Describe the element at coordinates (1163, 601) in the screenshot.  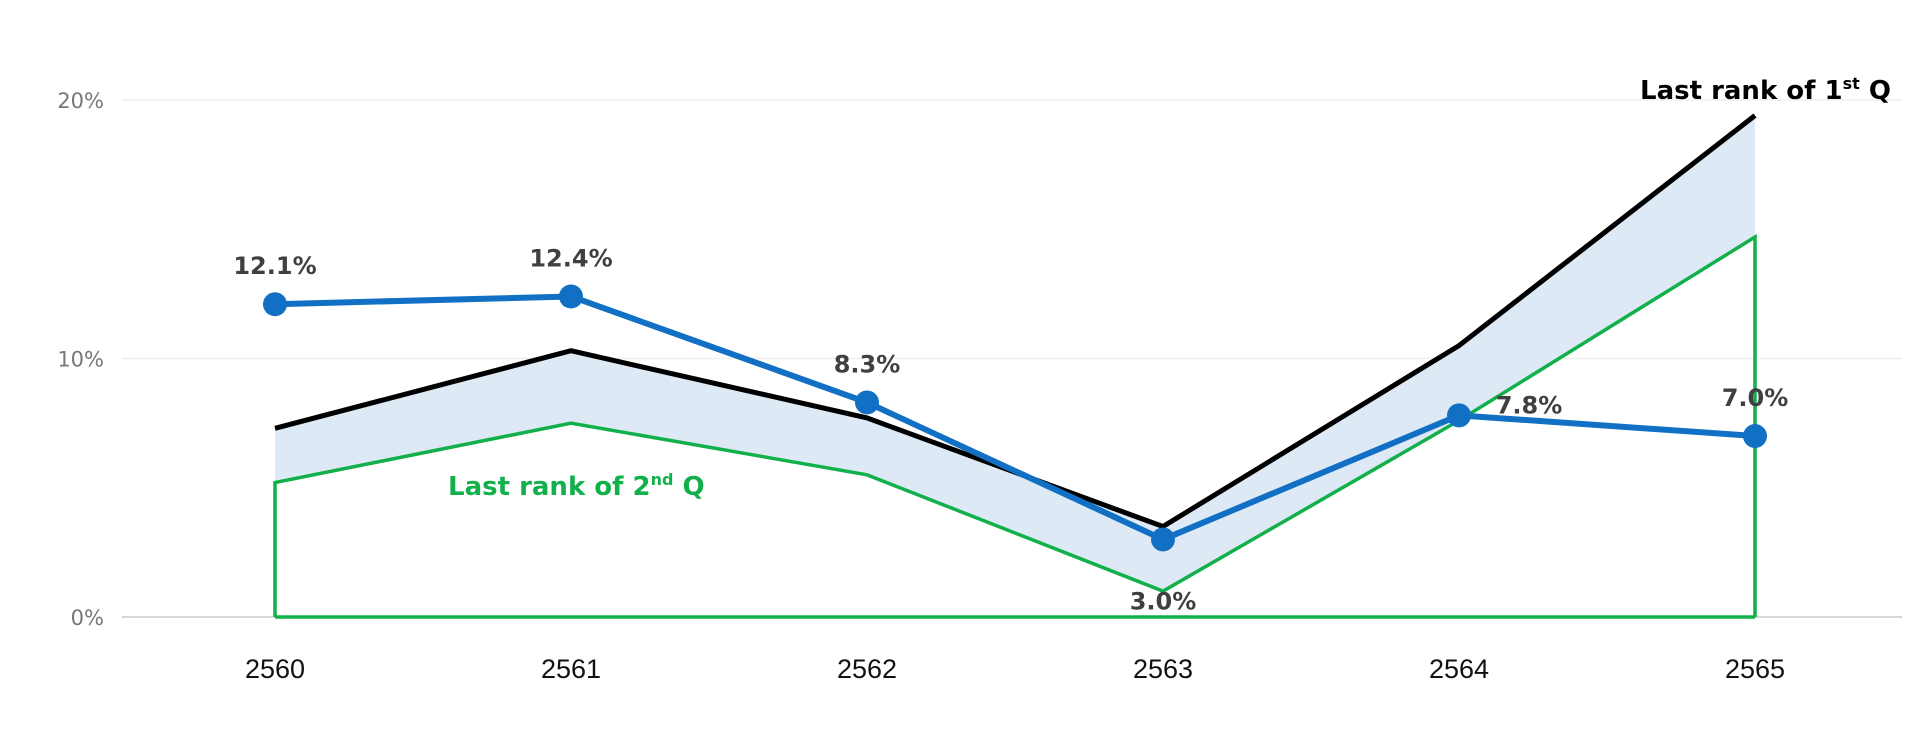
I see `data-label-2563: 3.0%` at that location.